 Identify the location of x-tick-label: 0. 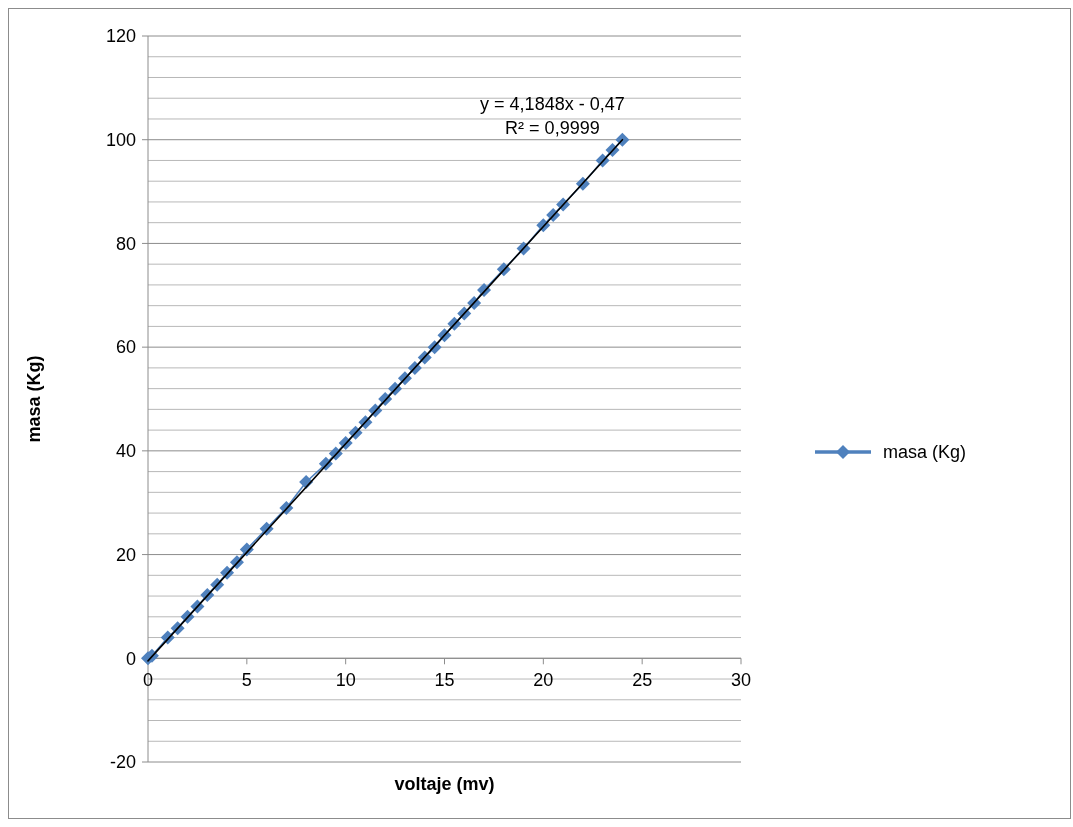
(148, 680).